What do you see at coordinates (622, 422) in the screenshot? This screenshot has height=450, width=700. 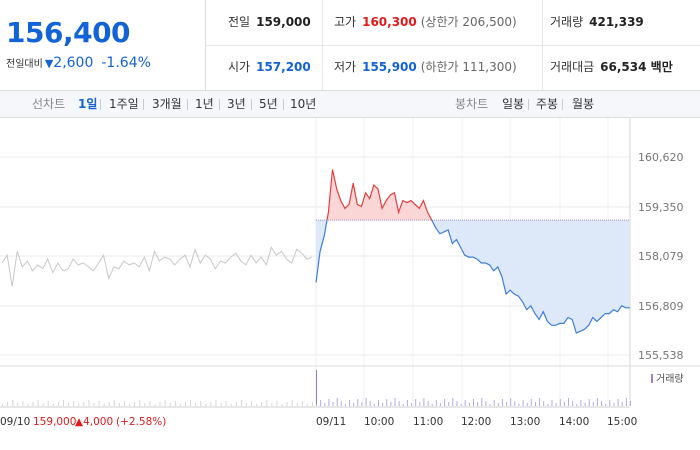 I see `x-tick-label: 15:00` at bounding box center [622, 422].